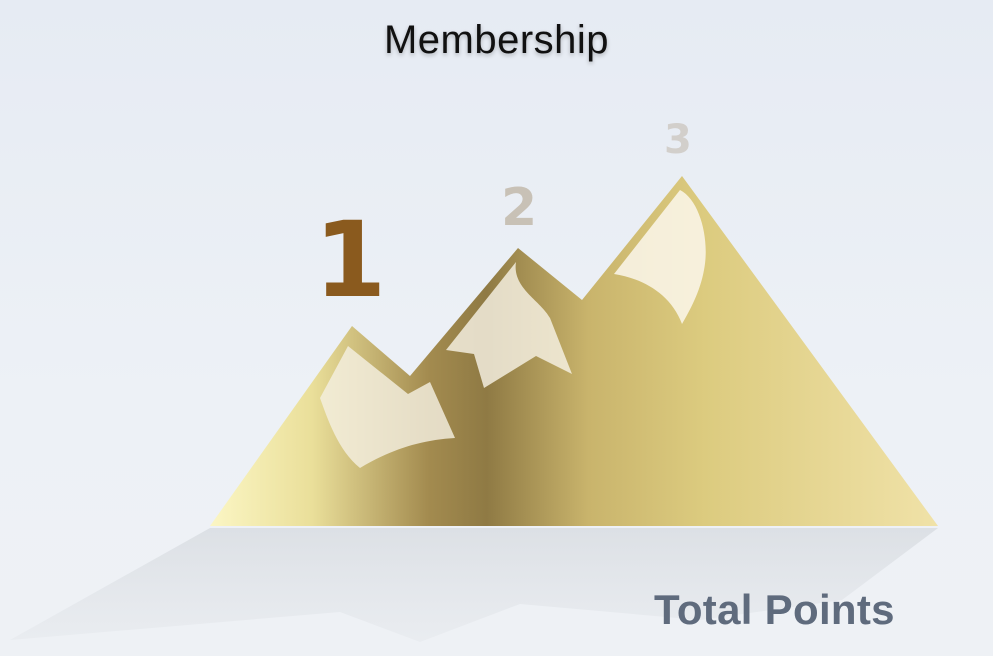 The height and width of the screenshot is (656, 993). I want to click on page-title: Membership, so click(496, 40).